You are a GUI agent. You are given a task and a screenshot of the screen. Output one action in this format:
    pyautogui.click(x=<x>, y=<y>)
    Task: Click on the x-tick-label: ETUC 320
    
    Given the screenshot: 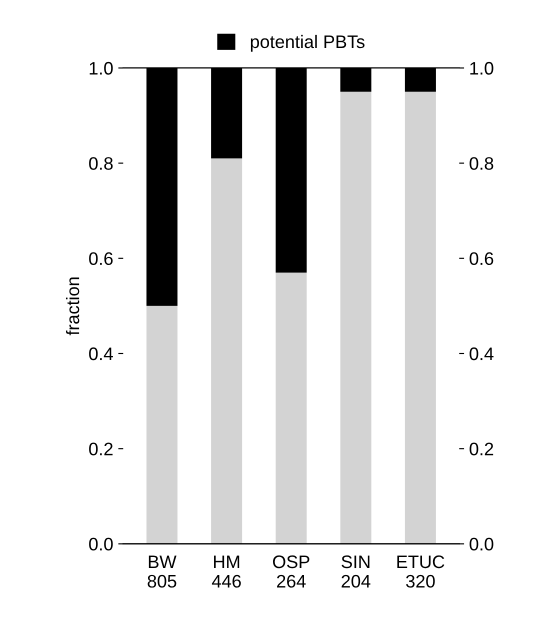 What is the action you would take?
    pyautogui.click(x=420, y=571)
    